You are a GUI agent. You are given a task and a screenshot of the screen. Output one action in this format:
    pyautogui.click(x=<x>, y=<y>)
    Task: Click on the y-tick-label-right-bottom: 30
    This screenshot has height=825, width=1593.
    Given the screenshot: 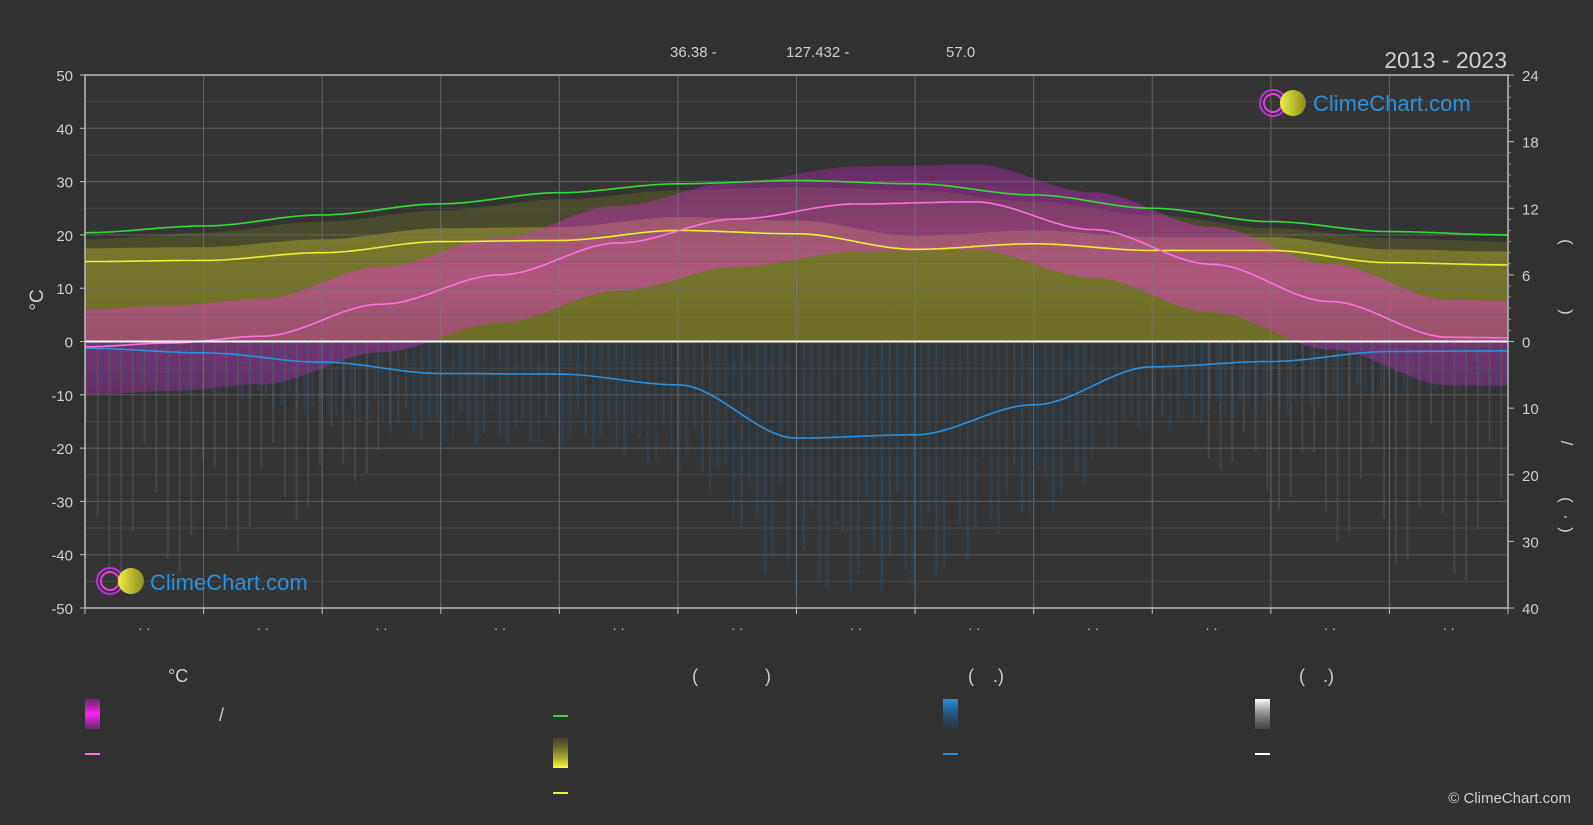 What is the action you would take?
    pyautogui.click(x=1530, y=542)
    